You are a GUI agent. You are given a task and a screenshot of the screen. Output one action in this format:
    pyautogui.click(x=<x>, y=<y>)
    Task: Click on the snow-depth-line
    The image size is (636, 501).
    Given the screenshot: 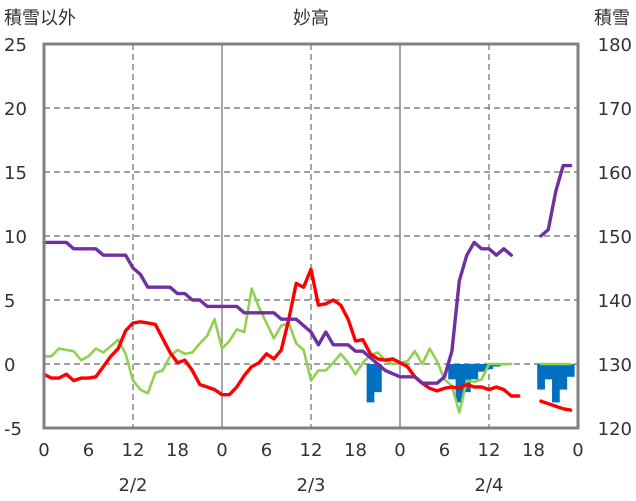 What is the action you would take?
    pyautogui.click(x=556, y=200)
    